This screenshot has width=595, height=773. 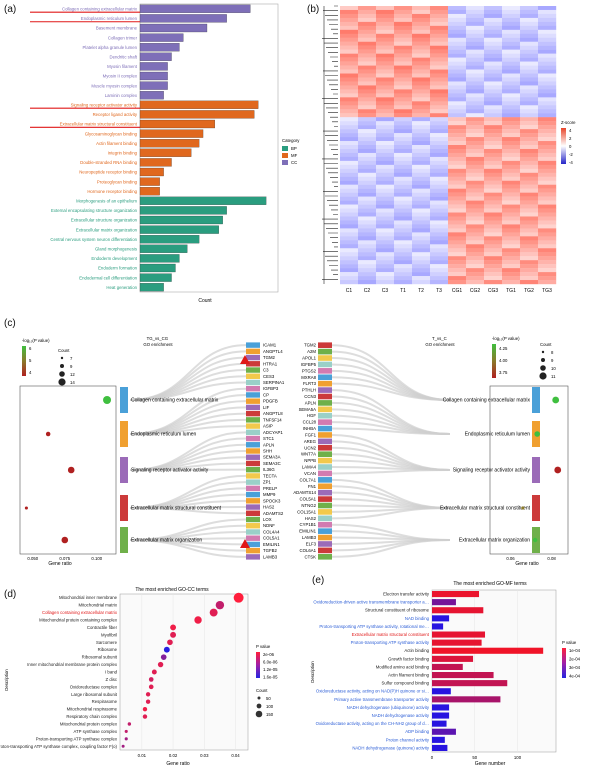 What do you see at coordinates (494, 541) in the screenshot?
I see `term-label-right: Extracellular matrix organization` at bounding box center [494, 541].